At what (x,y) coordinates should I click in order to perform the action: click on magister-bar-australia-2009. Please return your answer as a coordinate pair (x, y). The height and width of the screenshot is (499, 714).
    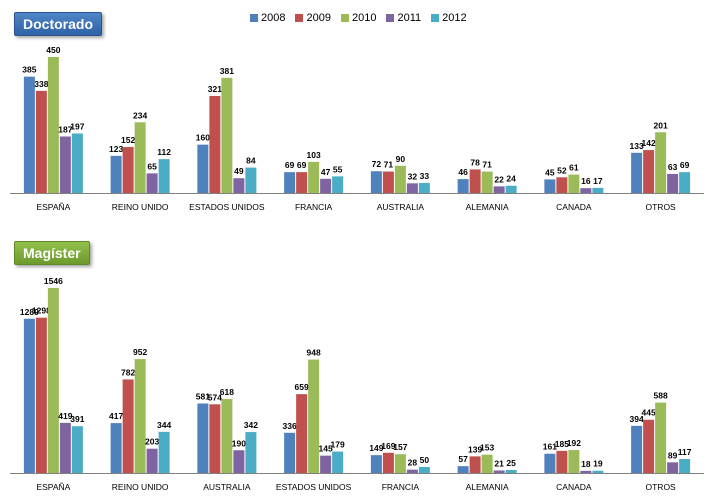
    Looking at the image, I should click on (215, 438).